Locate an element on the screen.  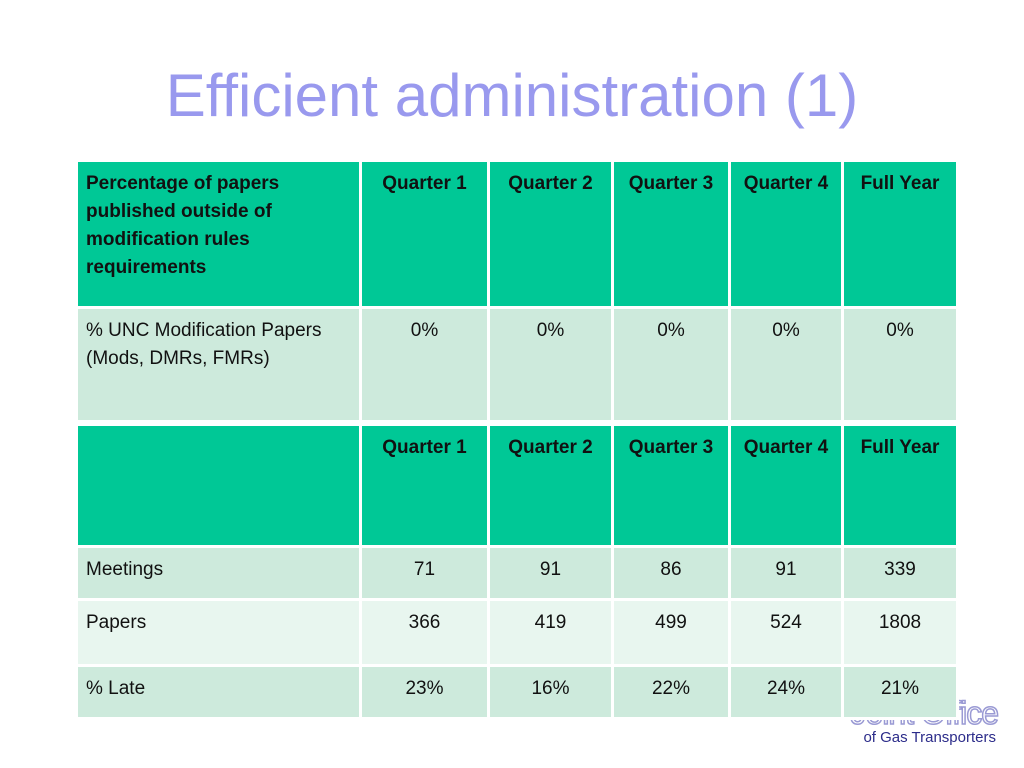
header-cell-label is located at coordinates (218, 485).